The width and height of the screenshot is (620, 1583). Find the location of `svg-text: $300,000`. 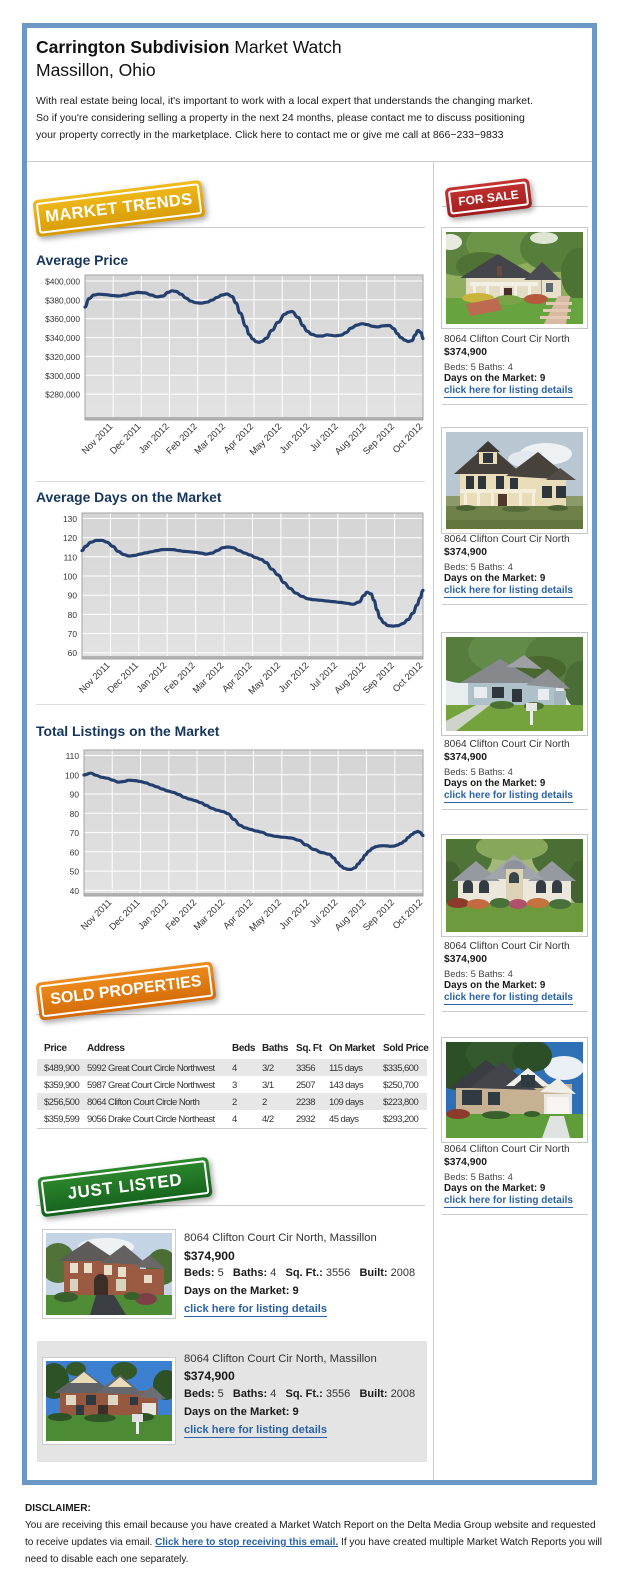

svg-text: $300,000 is located at coordinates (62, 376).